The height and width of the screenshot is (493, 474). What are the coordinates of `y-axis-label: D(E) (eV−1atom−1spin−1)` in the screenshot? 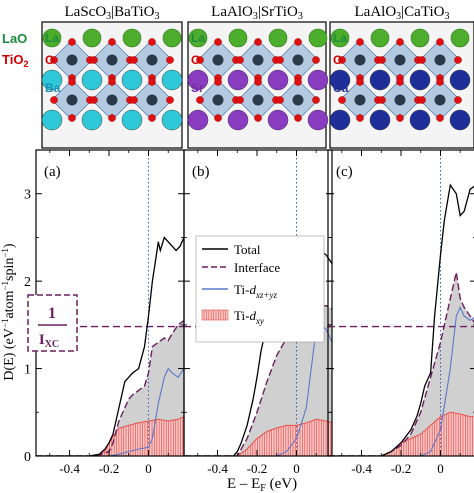 It's located at (8, 312).